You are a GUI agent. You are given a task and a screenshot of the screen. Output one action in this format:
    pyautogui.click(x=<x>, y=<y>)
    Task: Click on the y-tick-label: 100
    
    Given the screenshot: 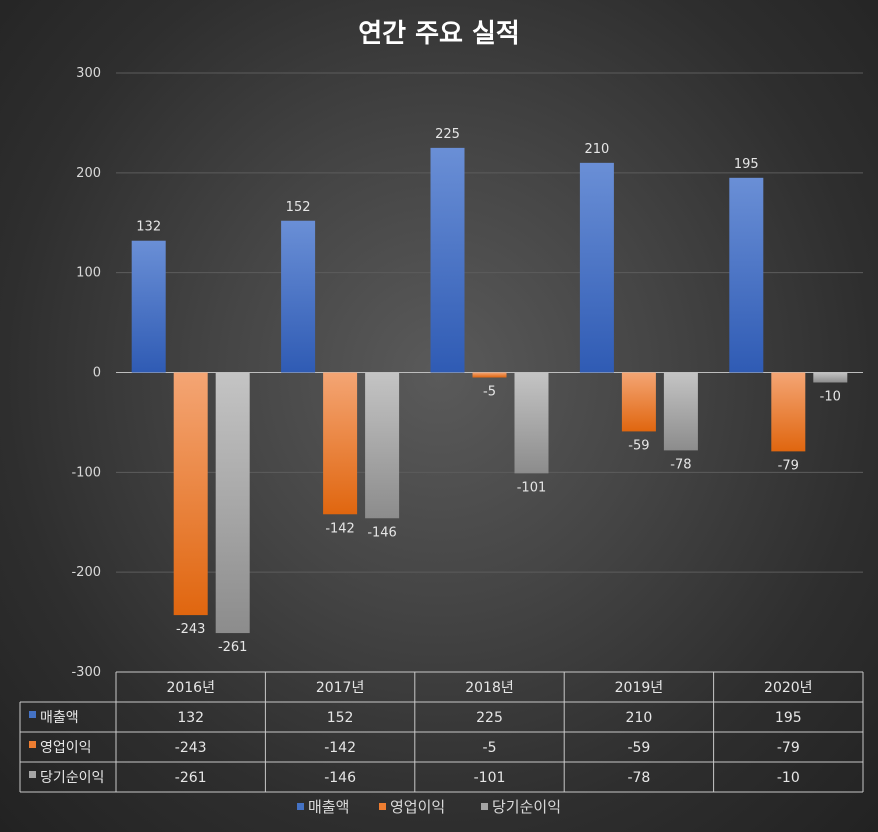 What is the action you would take?
    pyautogui.click(x=88, y=273)
    